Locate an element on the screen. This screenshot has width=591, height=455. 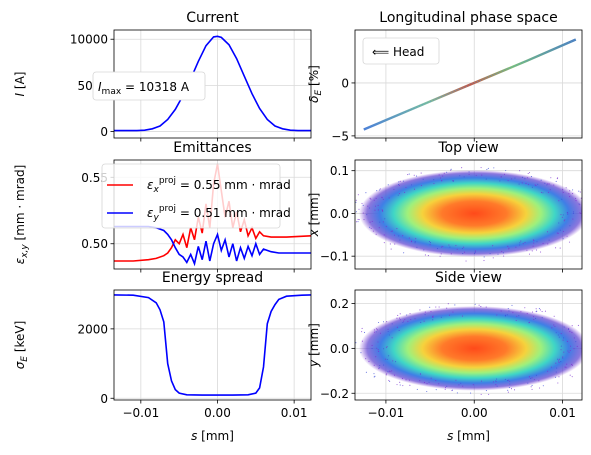
lps-title: Longitudinal phase space is located at coordinates (468, 18).